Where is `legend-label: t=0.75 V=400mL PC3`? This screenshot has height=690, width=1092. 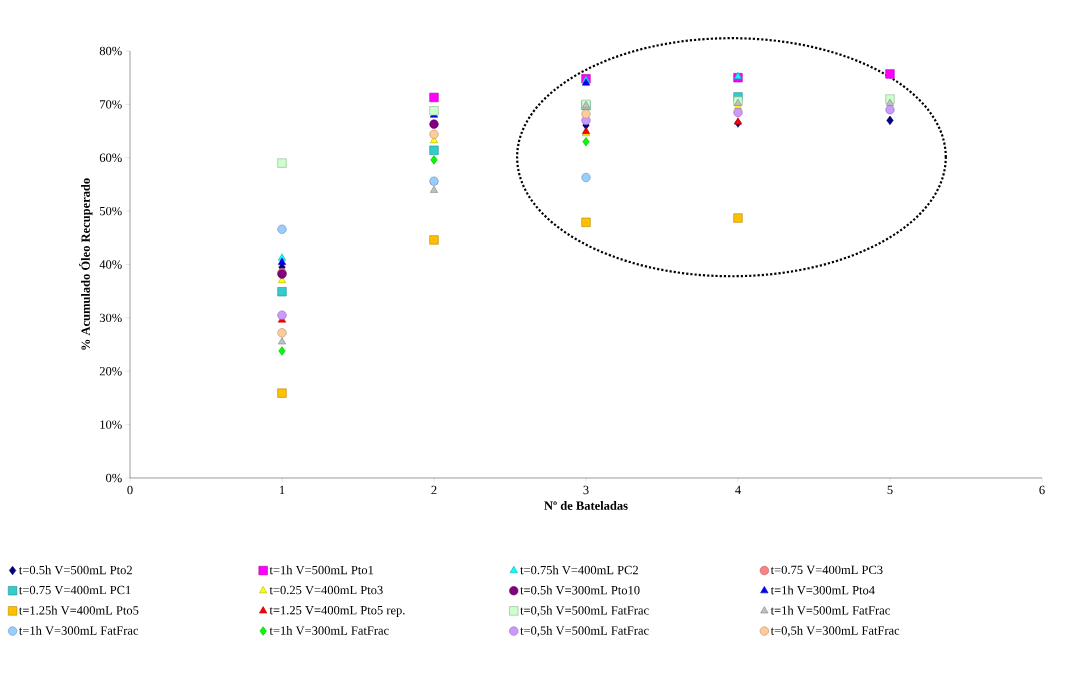 legend-label: t=0.75 V=400mL PC3 is located at coordinates (826, 570).